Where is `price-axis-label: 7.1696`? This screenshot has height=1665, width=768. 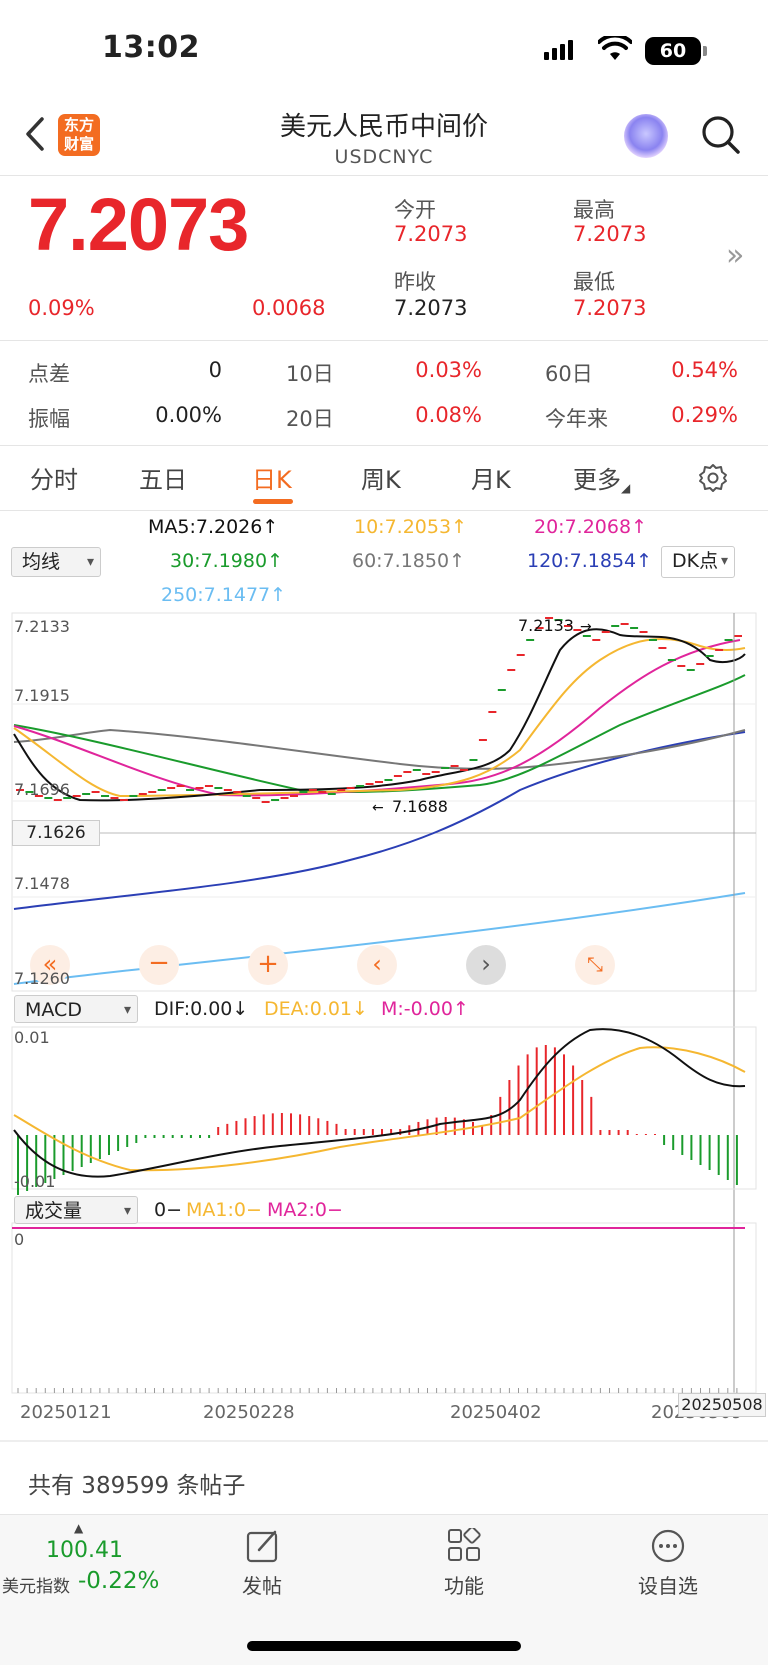
price-axis-label: 7.1696 is located at coordinates (42, 789).